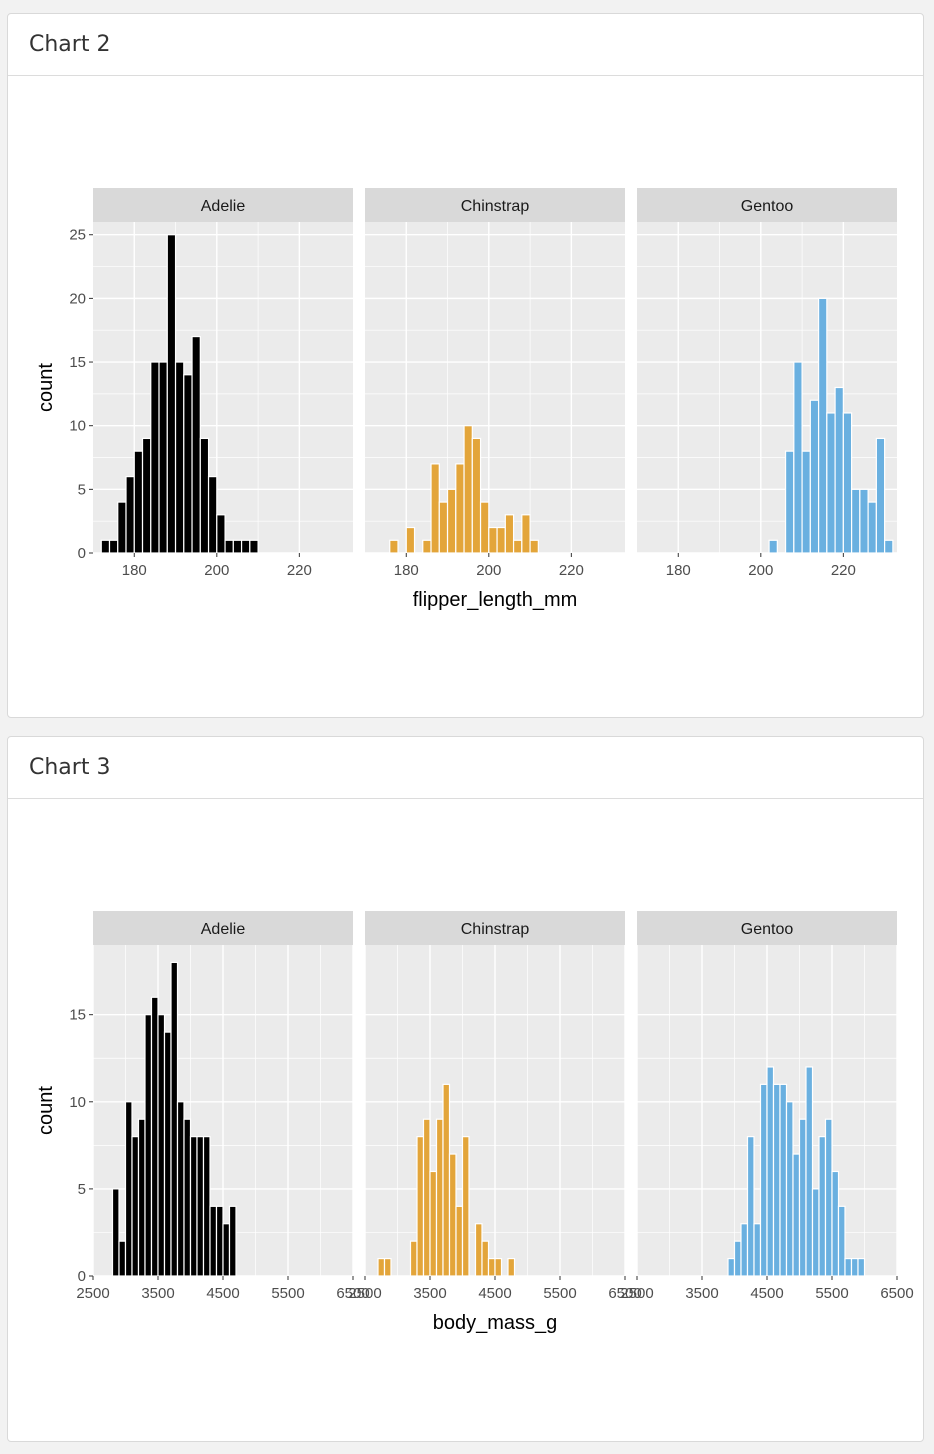  What do you see at coordinates (77, 235) in the screenshot?
I see `y-tick-label: 25` at bounding box center [77, 235].